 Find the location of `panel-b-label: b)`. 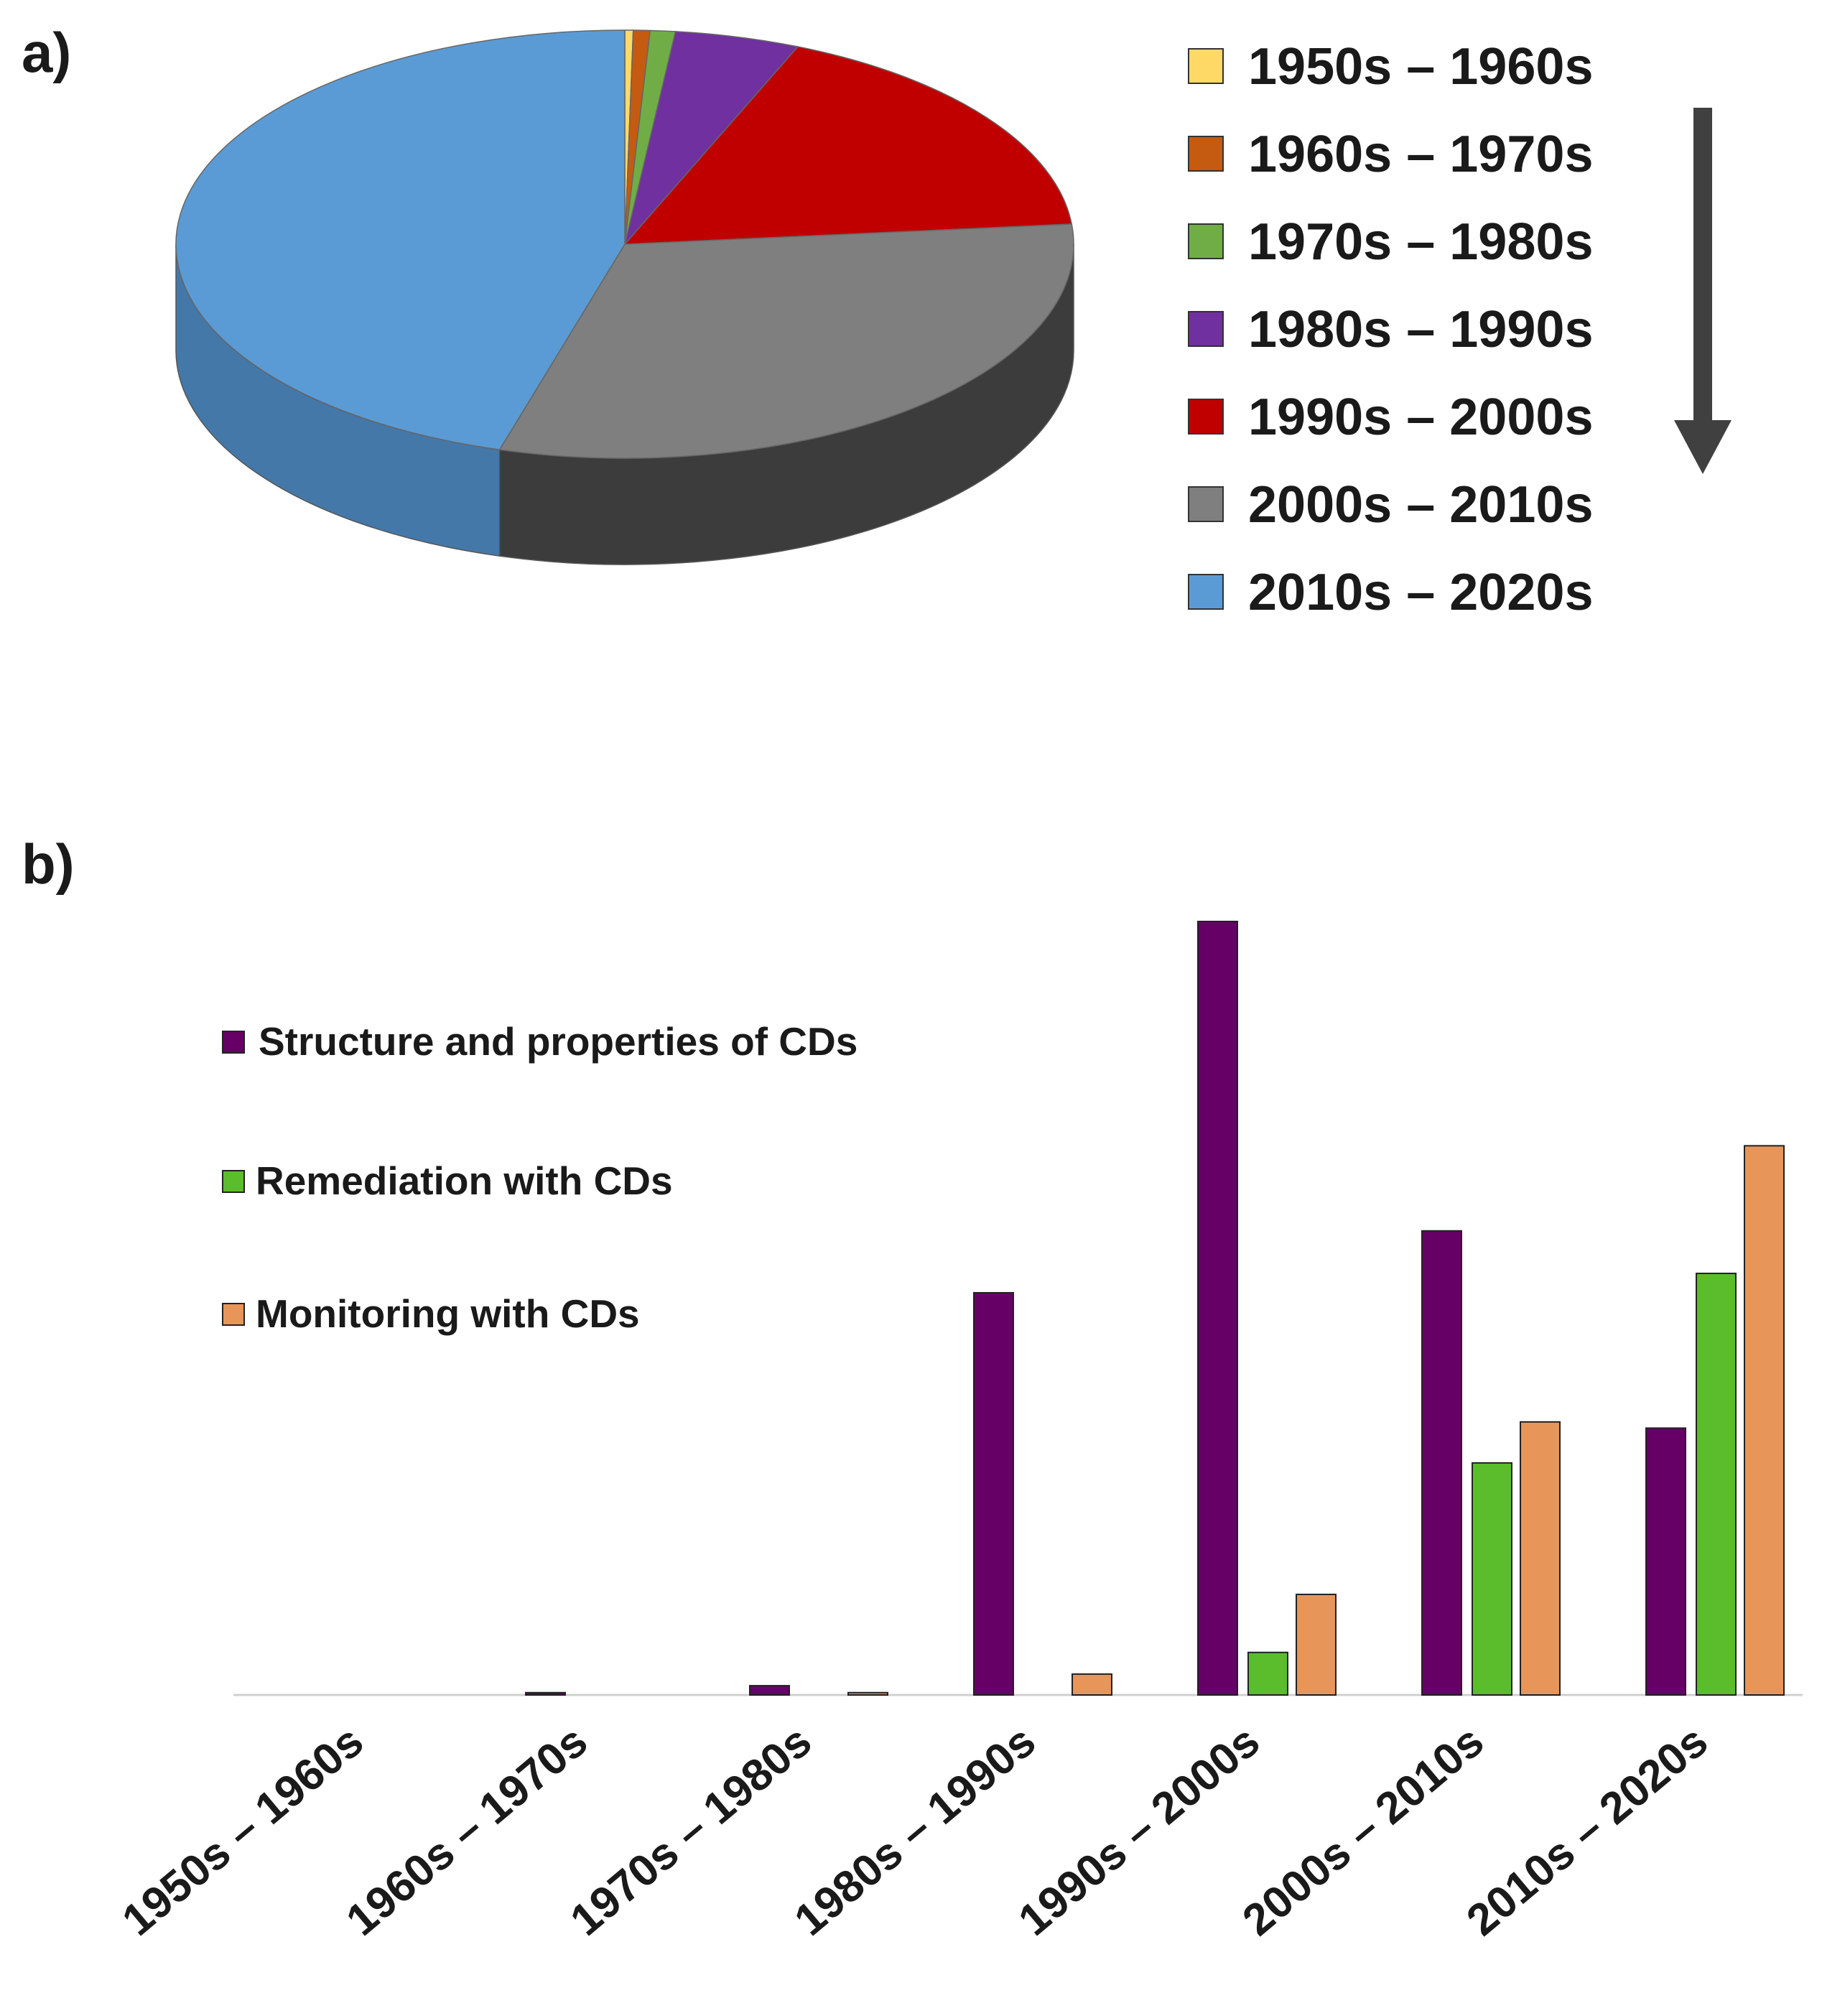

panel-b-label: b) is located at coordinates (48, 864).